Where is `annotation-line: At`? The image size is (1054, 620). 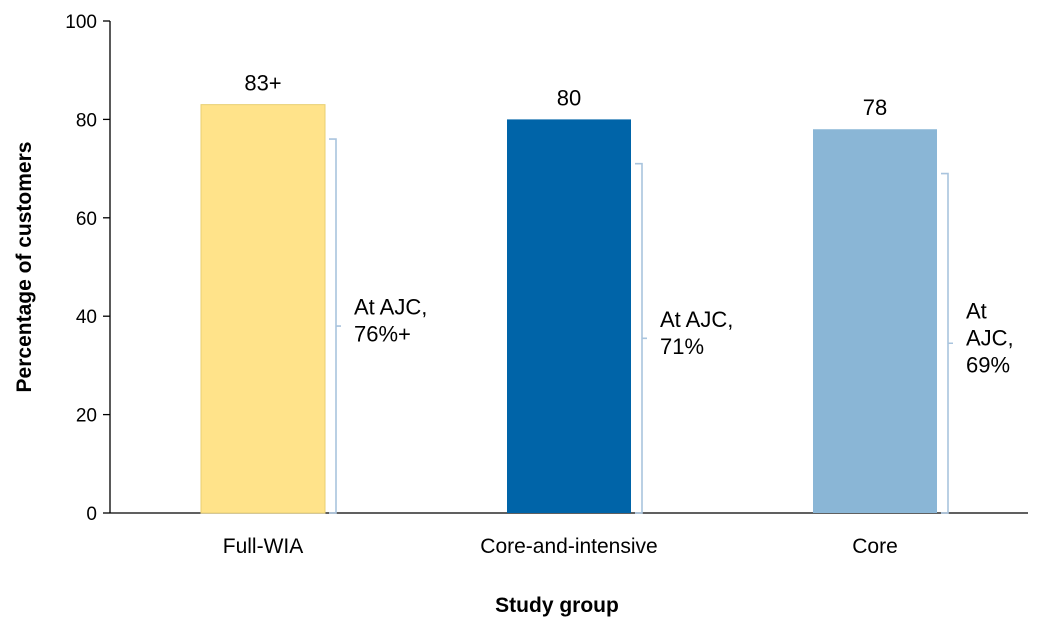
annotation-line: At is located at coordinates (976, 310).